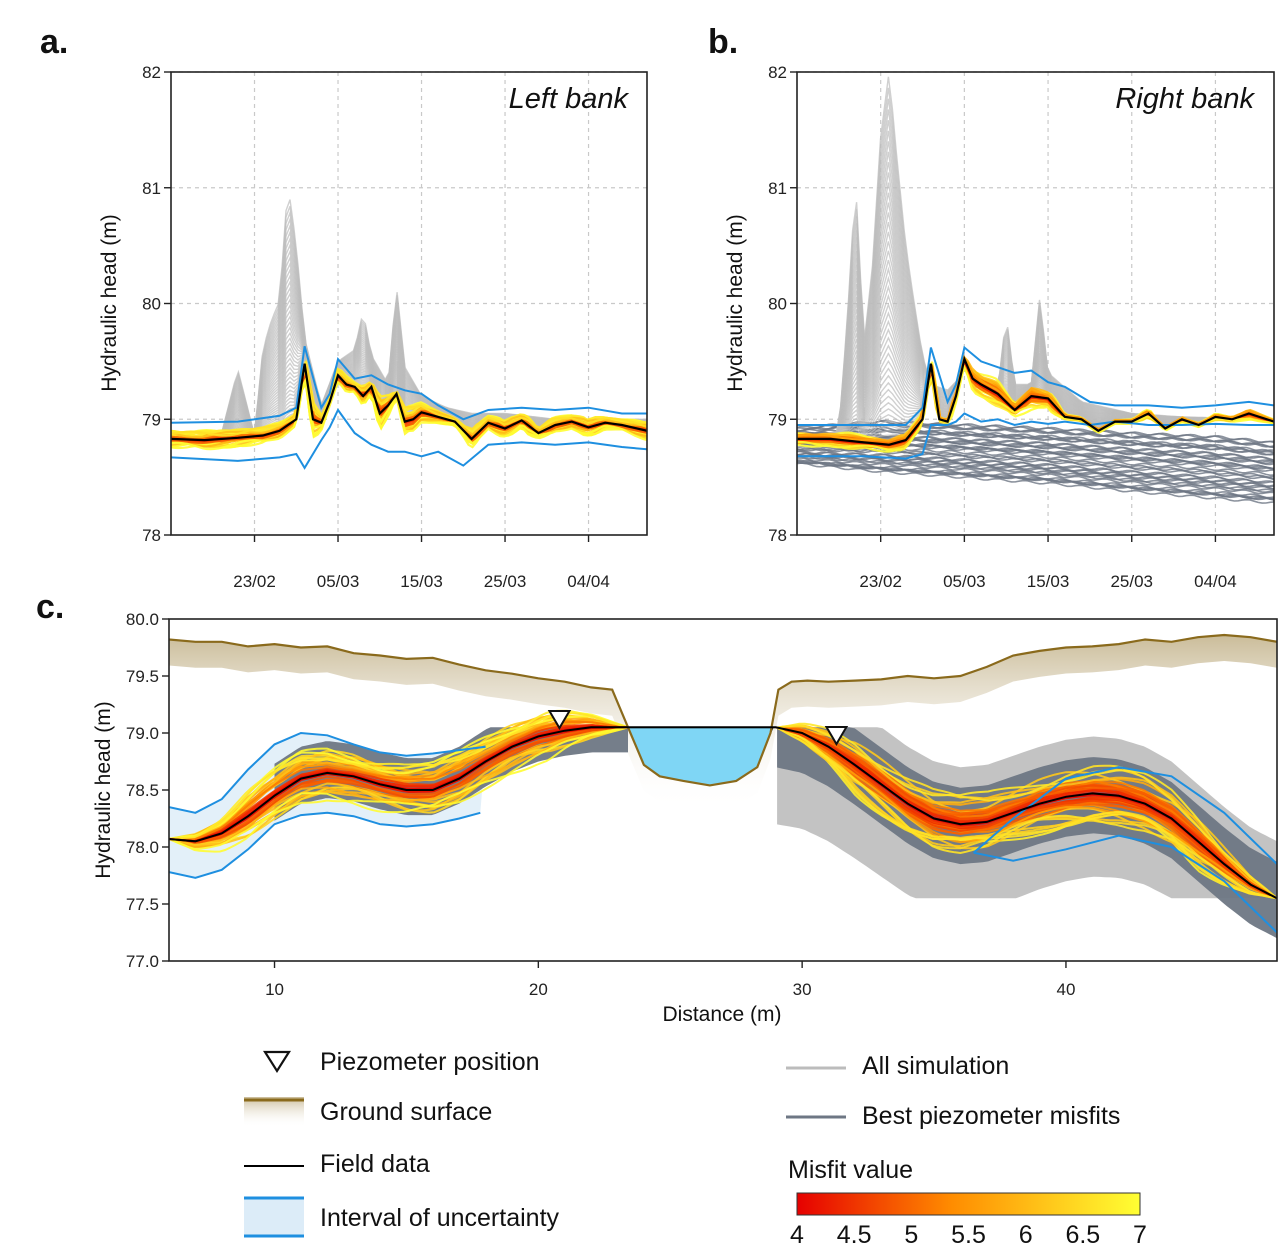 Image resolution: width=1279 pixels, height=1246 pixels. I want to click on grid-a, so click(409, 303).